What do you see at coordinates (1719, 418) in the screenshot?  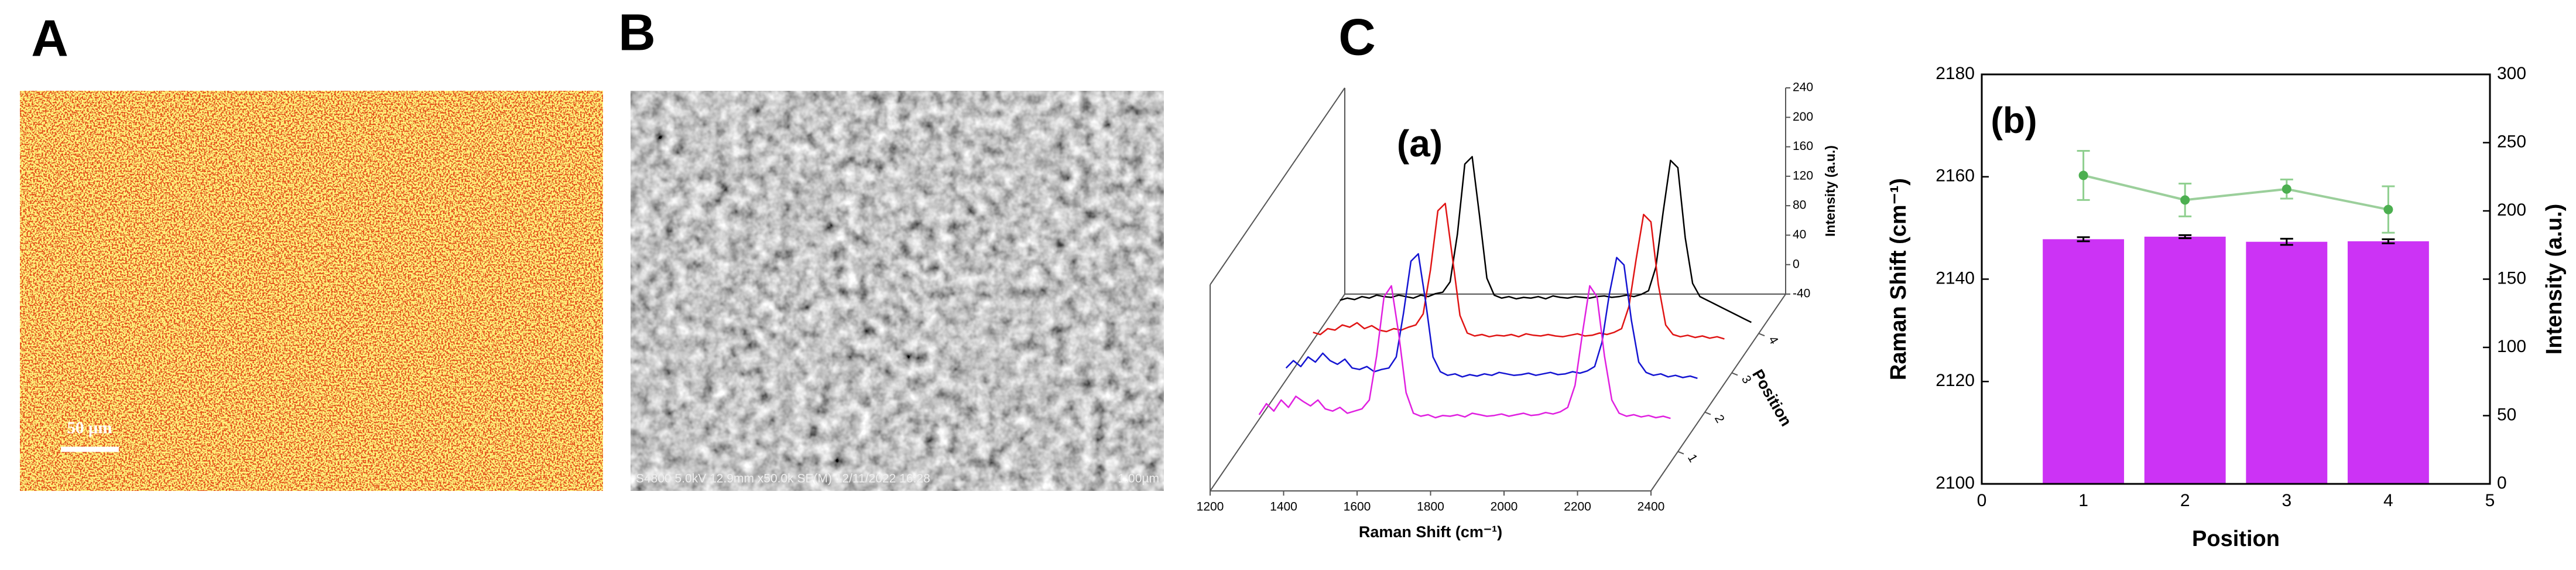 I see `z-tick-label: 2` at bounding box center [1719, 418].